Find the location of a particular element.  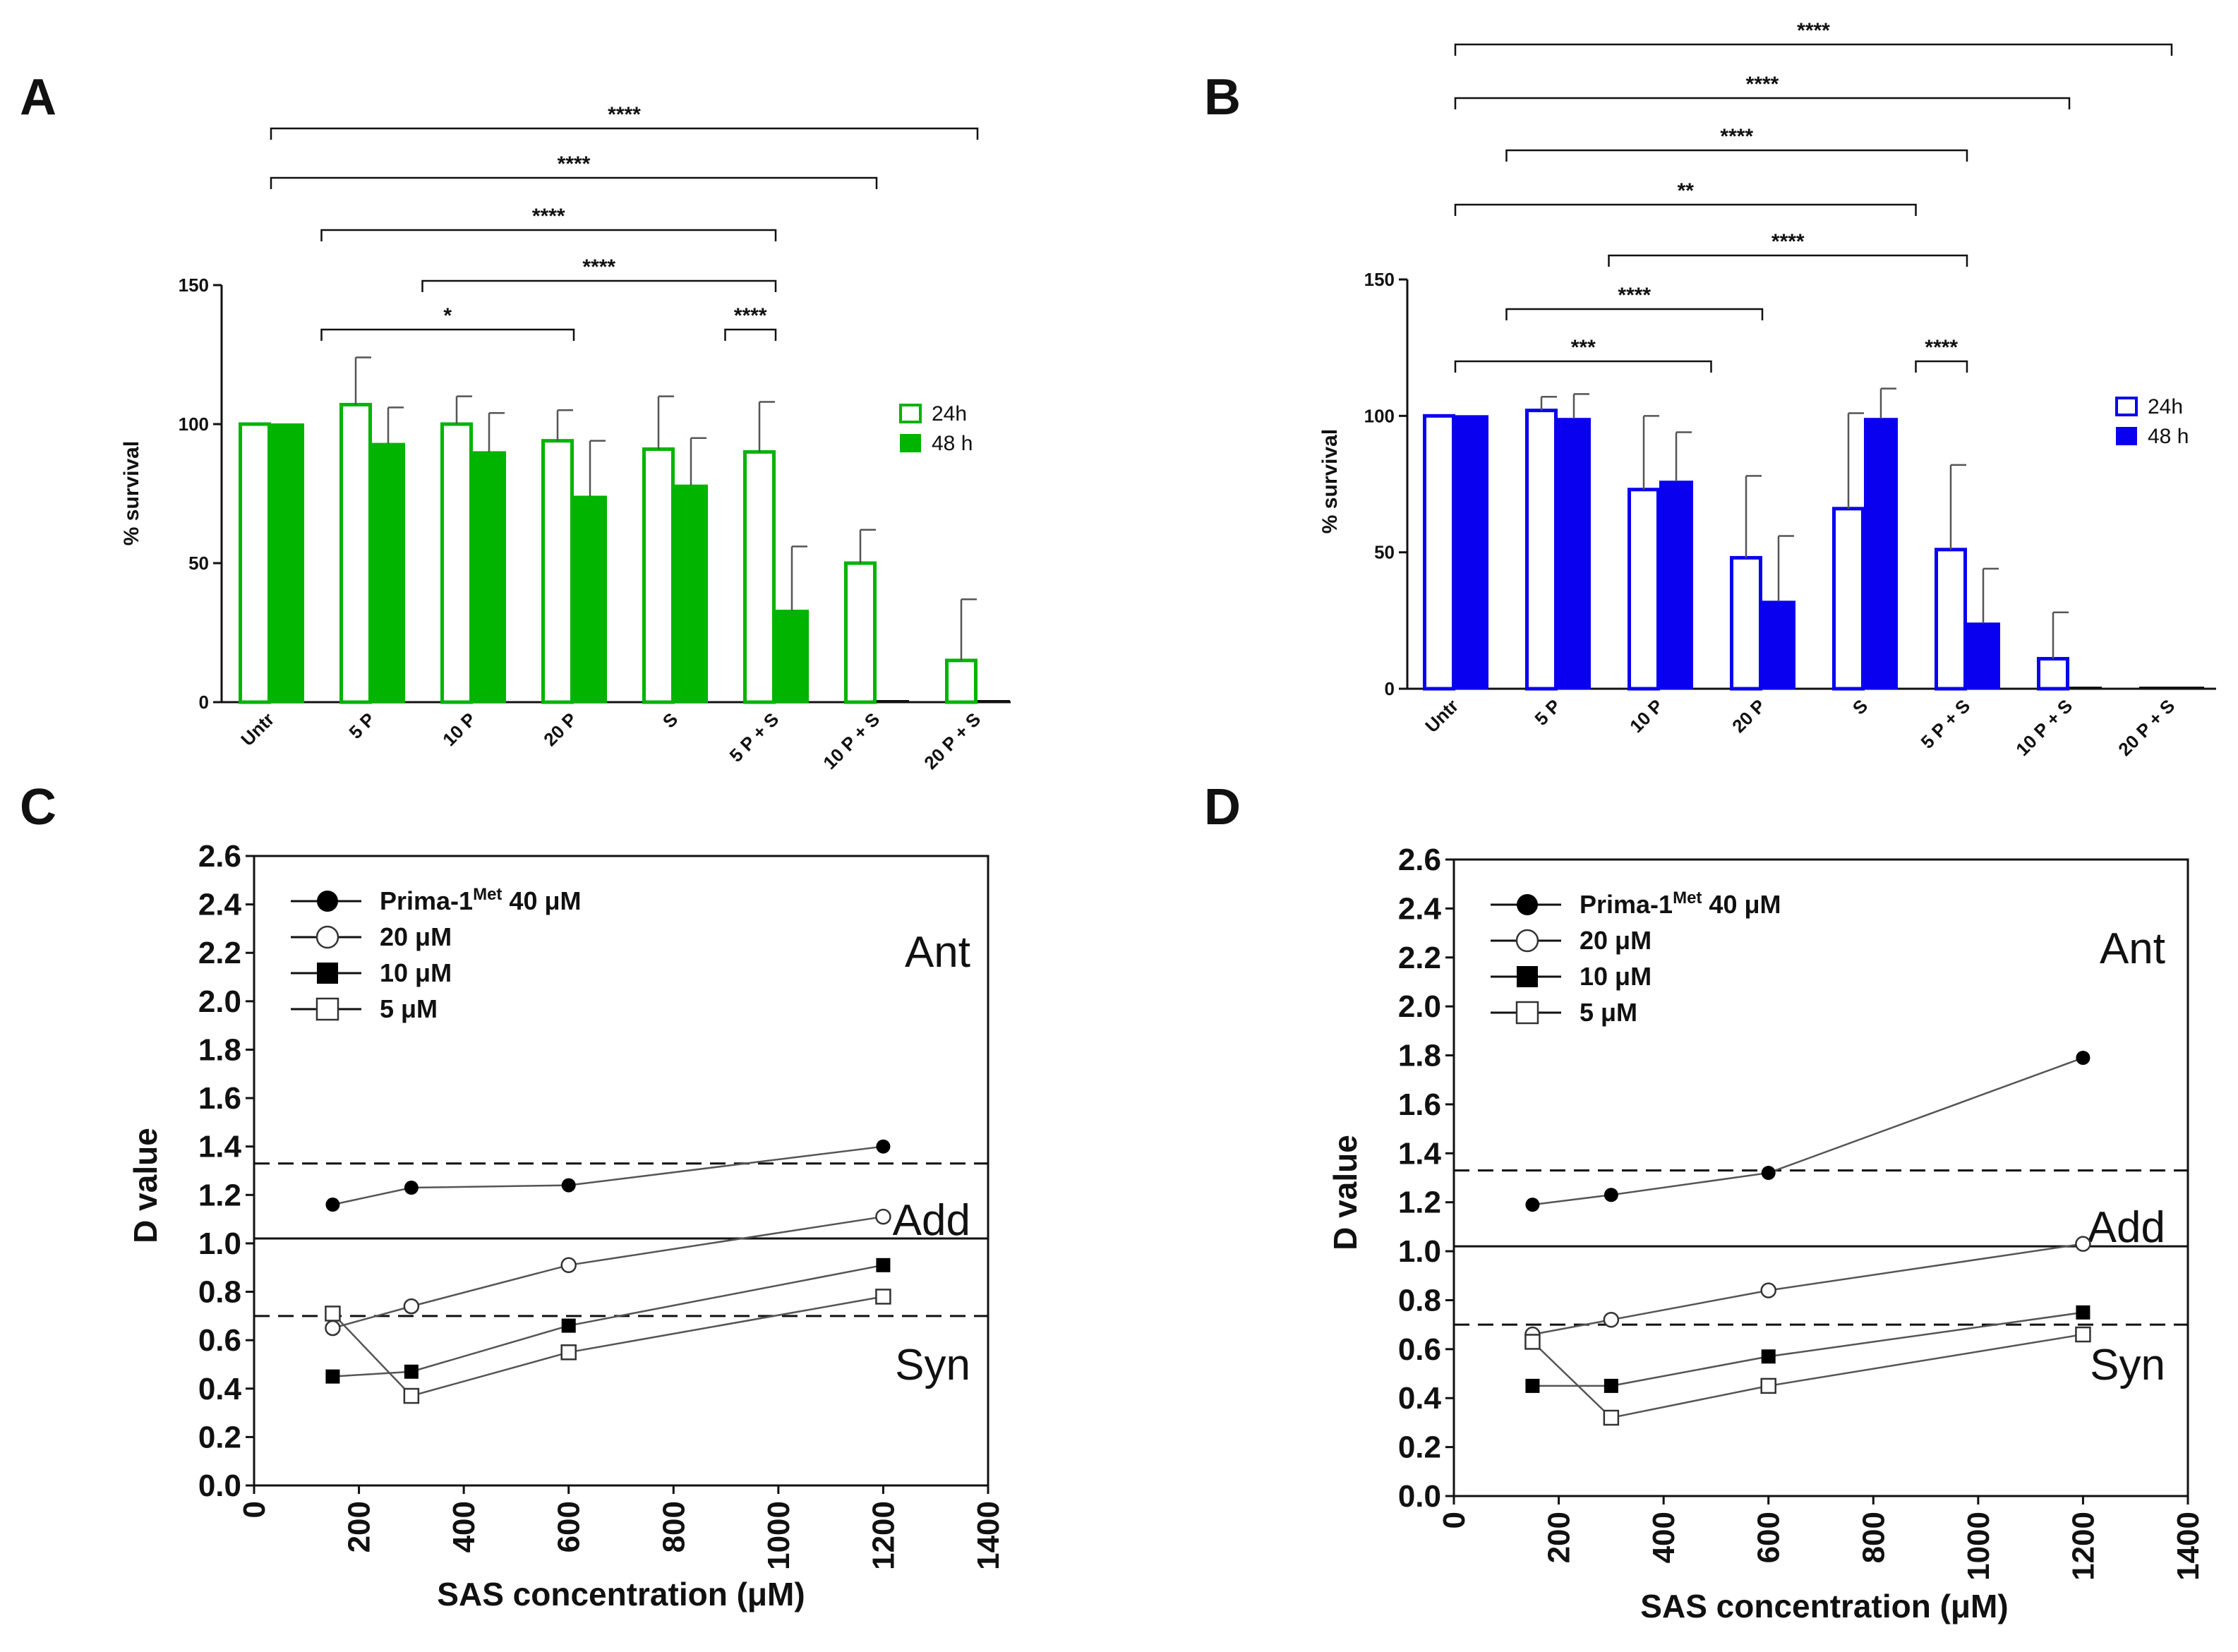

y-tick-label: 0.8 is located at coordinates (1419, 1300).